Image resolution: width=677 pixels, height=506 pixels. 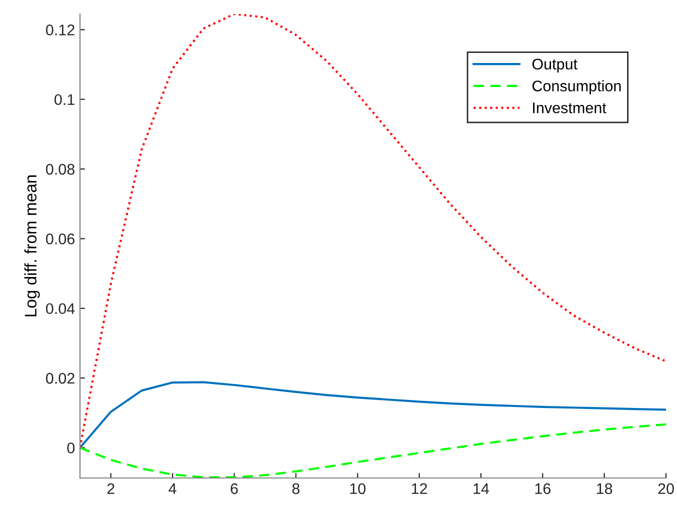 What do you see at coordinates (419, 488) in the screenshot?
I see `x-tick-label: 12` at bounding box center [419, 488].